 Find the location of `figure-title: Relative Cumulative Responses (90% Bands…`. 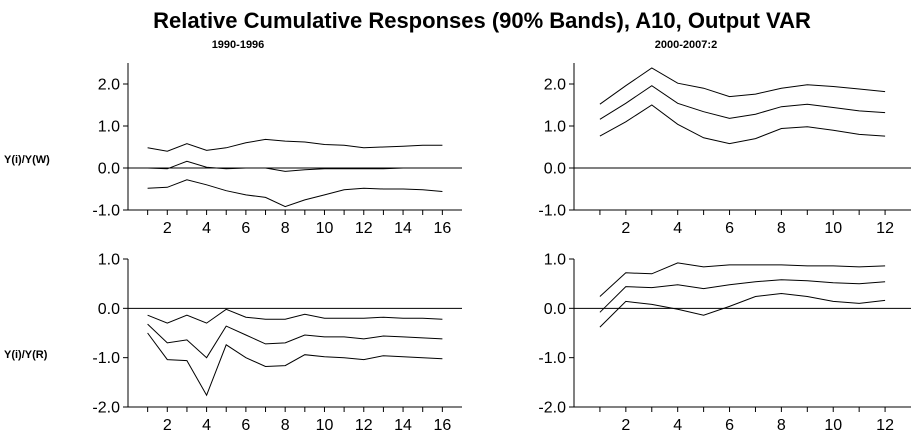

figure-title: Relative Cumulative Responses (90% Bands… is located at coordinates (482, 20).